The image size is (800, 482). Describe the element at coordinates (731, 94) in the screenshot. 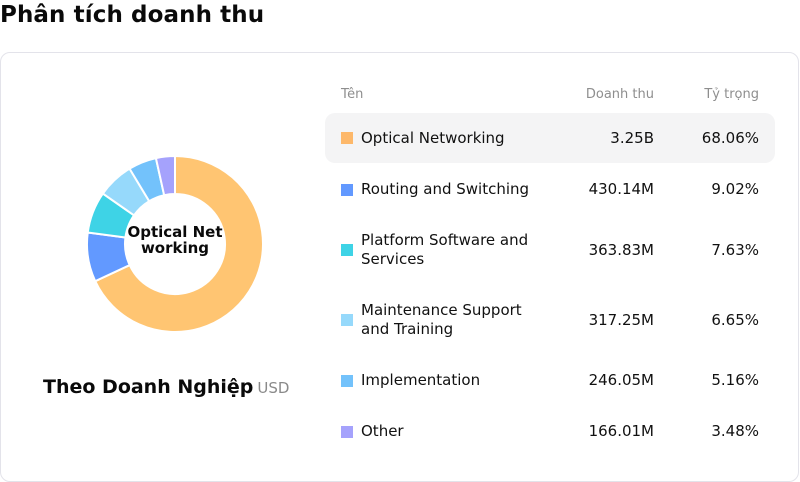

I see `header-share: Tỷ trọng` at that location.